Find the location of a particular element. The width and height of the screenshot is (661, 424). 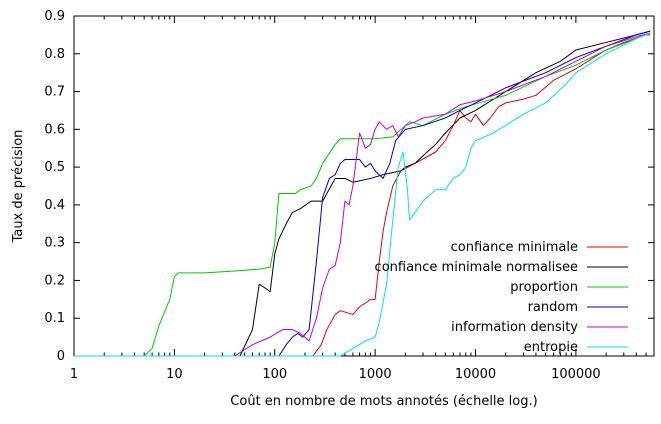

legend-label-proportion: proportion is located at coordinates (544, 287).